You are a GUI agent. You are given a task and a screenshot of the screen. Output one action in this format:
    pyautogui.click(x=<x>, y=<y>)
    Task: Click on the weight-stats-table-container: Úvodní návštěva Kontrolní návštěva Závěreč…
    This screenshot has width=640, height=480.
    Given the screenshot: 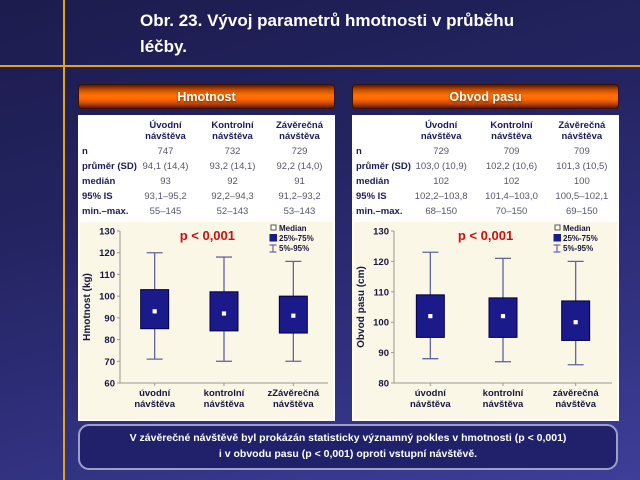 What is the action you would take?
    pyautogui.click(x=206, y=168)
    